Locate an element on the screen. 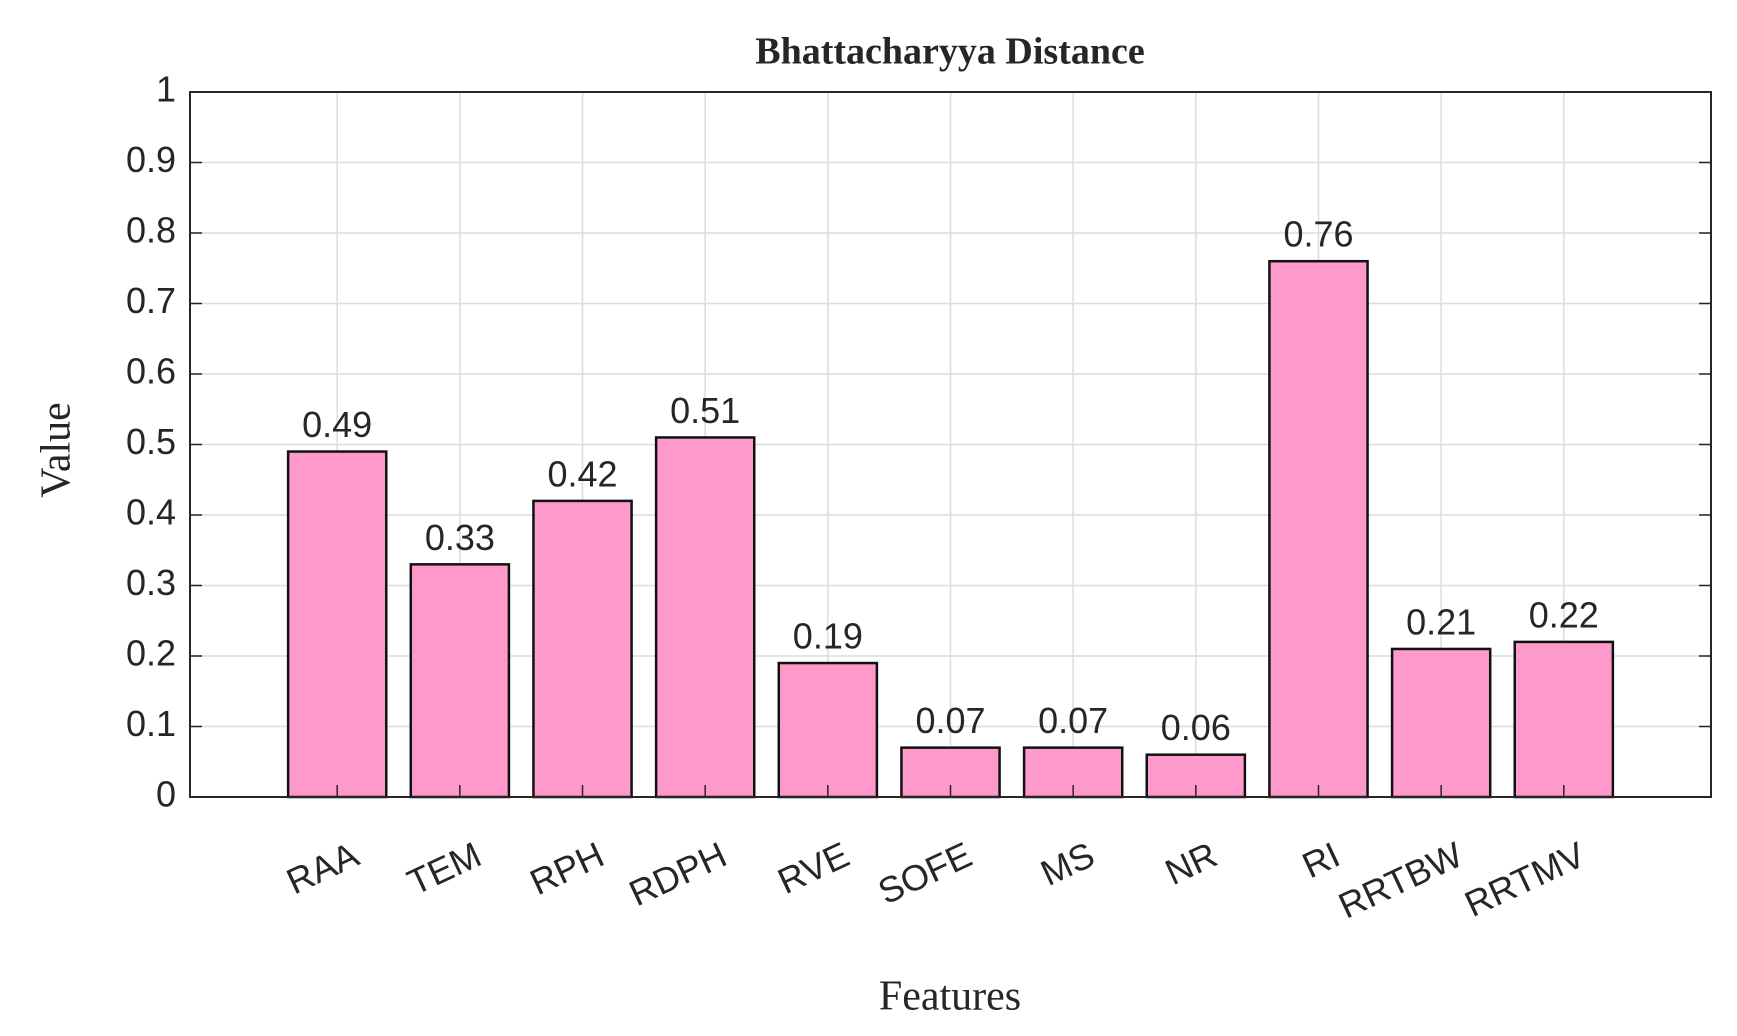  x-tick-label: SOFE is located at coordinates (925, 873).